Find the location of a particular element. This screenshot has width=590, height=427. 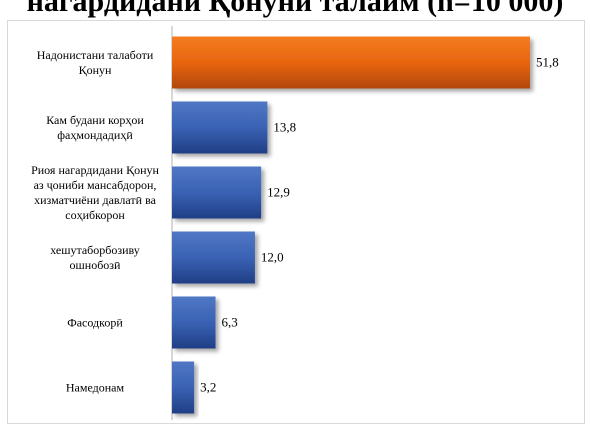

category-label: Фасодкорӣ is located at coordinates (95, 323).